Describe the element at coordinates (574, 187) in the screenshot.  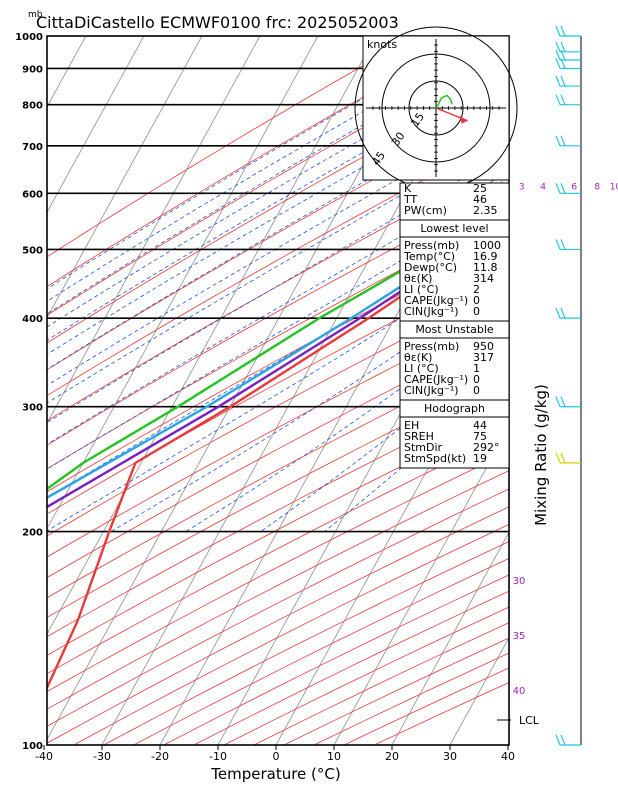
I see `mixing-ratio-label: 6` at that location.